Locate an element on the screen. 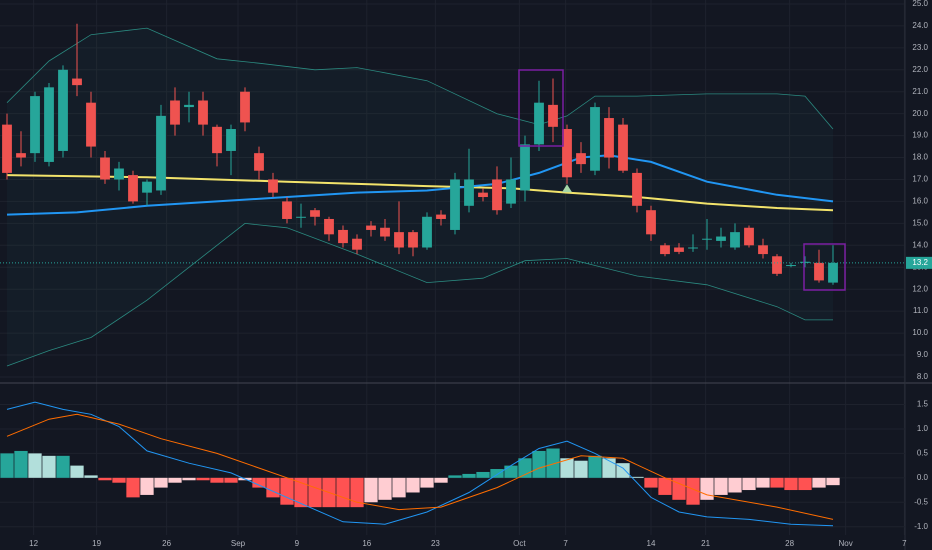  y-tick-label: 23.0 is located at coordinates (920, 47).